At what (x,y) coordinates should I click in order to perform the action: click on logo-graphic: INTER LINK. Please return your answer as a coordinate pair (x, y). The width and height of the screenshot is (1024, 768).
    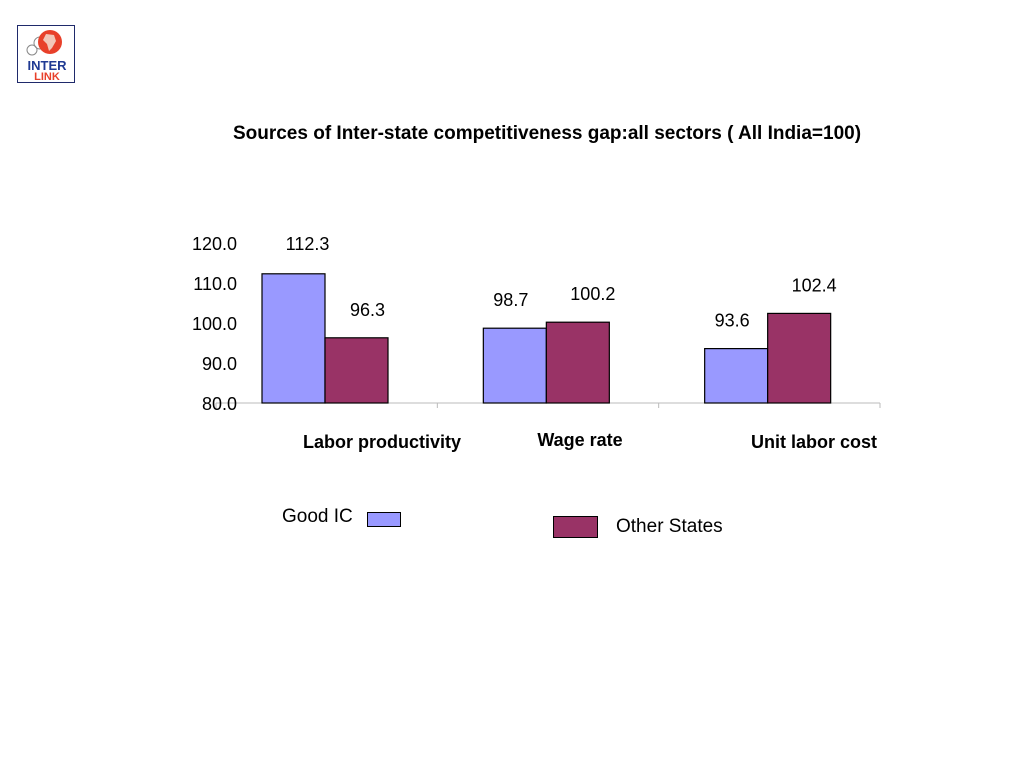
    Looking at the image, I should click on (47, 56).